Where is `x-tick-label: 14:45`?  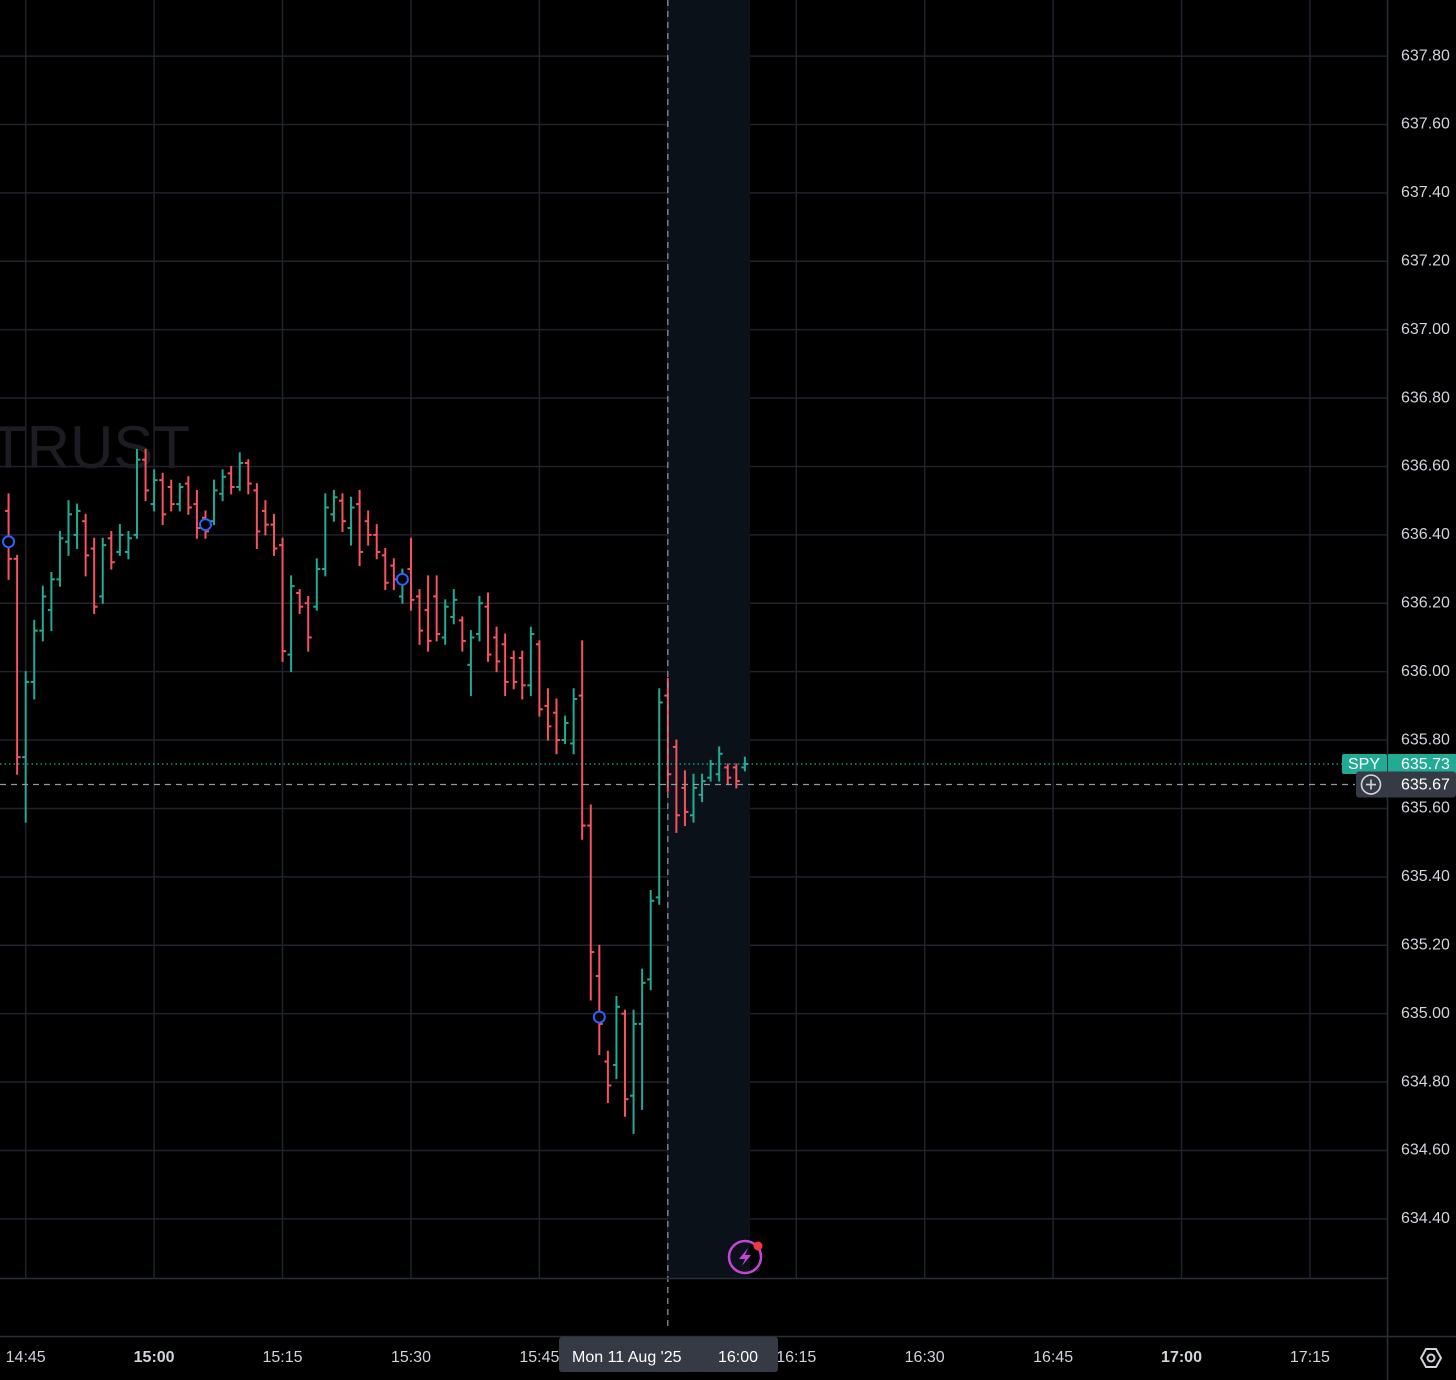 x-tick-label: 14:45 is located at coordinates (26, 1357).